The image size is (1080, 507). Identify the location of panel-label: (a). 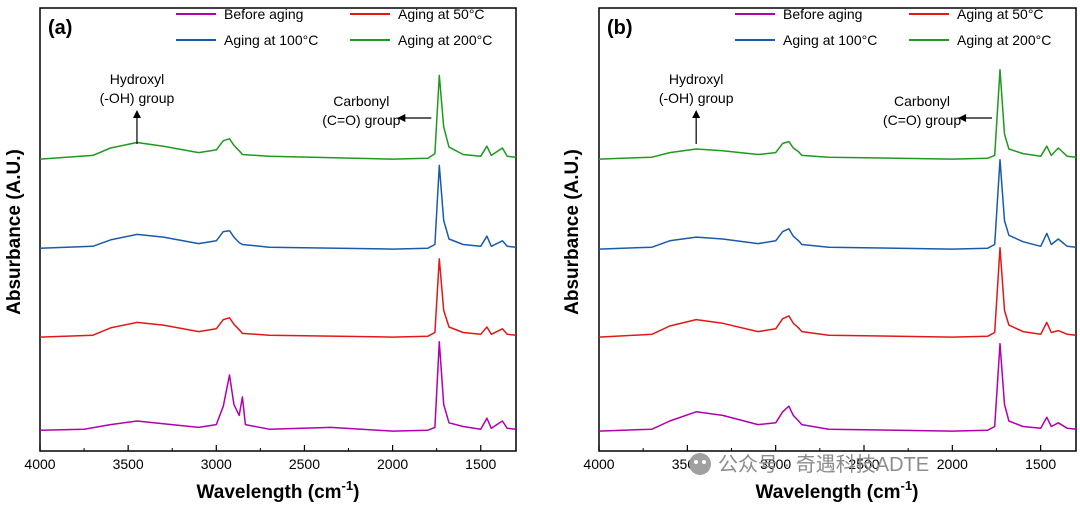
(60, 28).